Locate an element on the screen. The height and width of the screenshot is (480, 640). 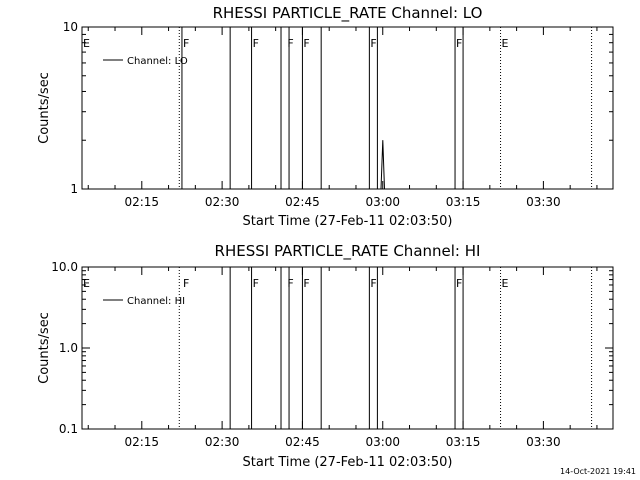
chart-title: RHESSI PARTICLE_RATE Channel: HI is located at coordinates (348, 251).